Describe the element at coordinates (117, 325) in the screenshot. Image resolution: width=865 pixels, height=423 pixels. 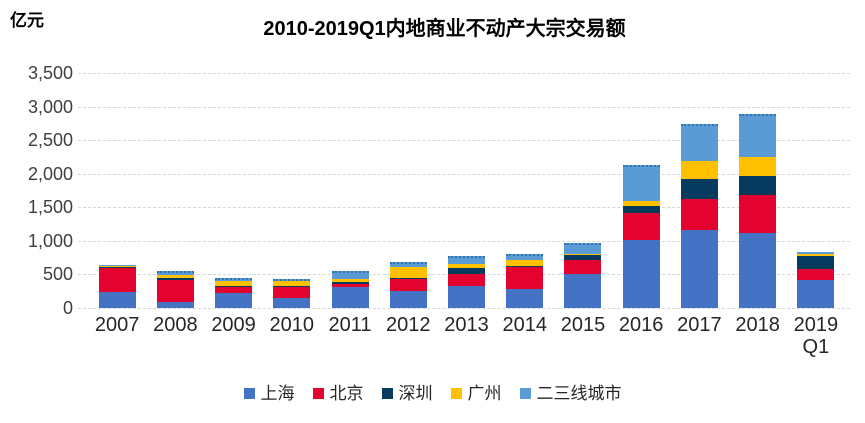
I see `x-axis-tick-line: 2007` at that location.